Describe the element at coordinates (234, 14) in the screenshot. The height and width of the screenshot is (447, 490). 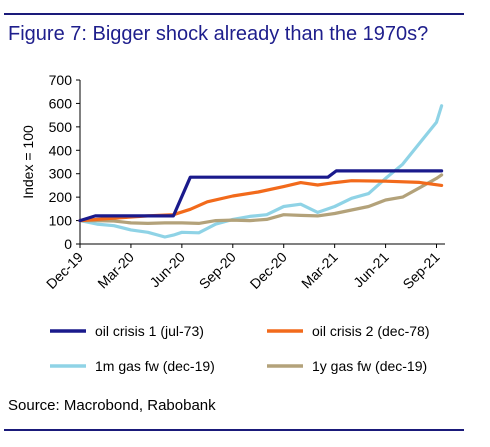
I see `top-rule` at that location.